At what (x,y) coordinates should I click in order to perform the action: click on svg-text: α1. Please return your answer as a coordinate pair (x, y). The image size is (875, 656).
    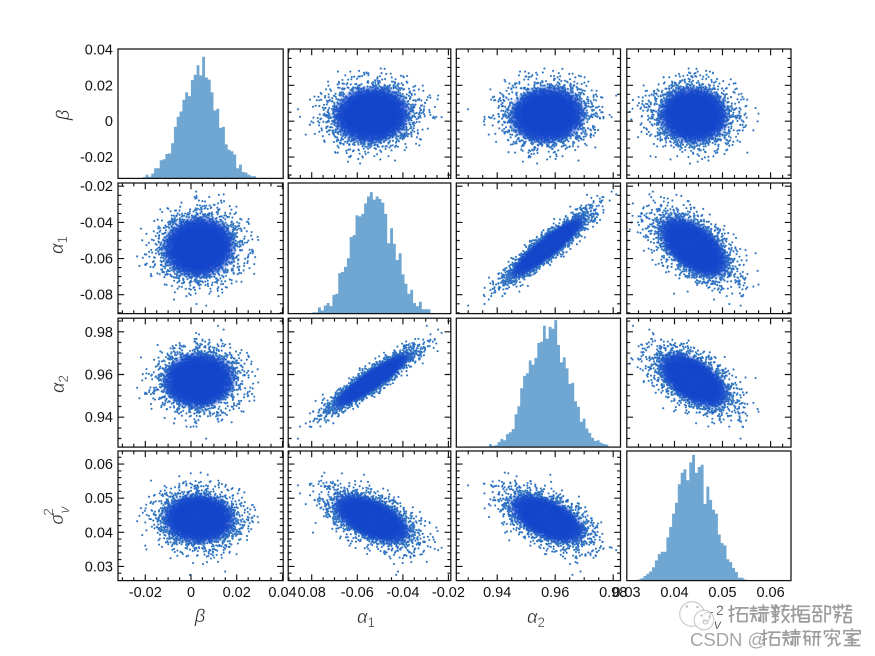
    Looking at the image, I should click on (58, 245).